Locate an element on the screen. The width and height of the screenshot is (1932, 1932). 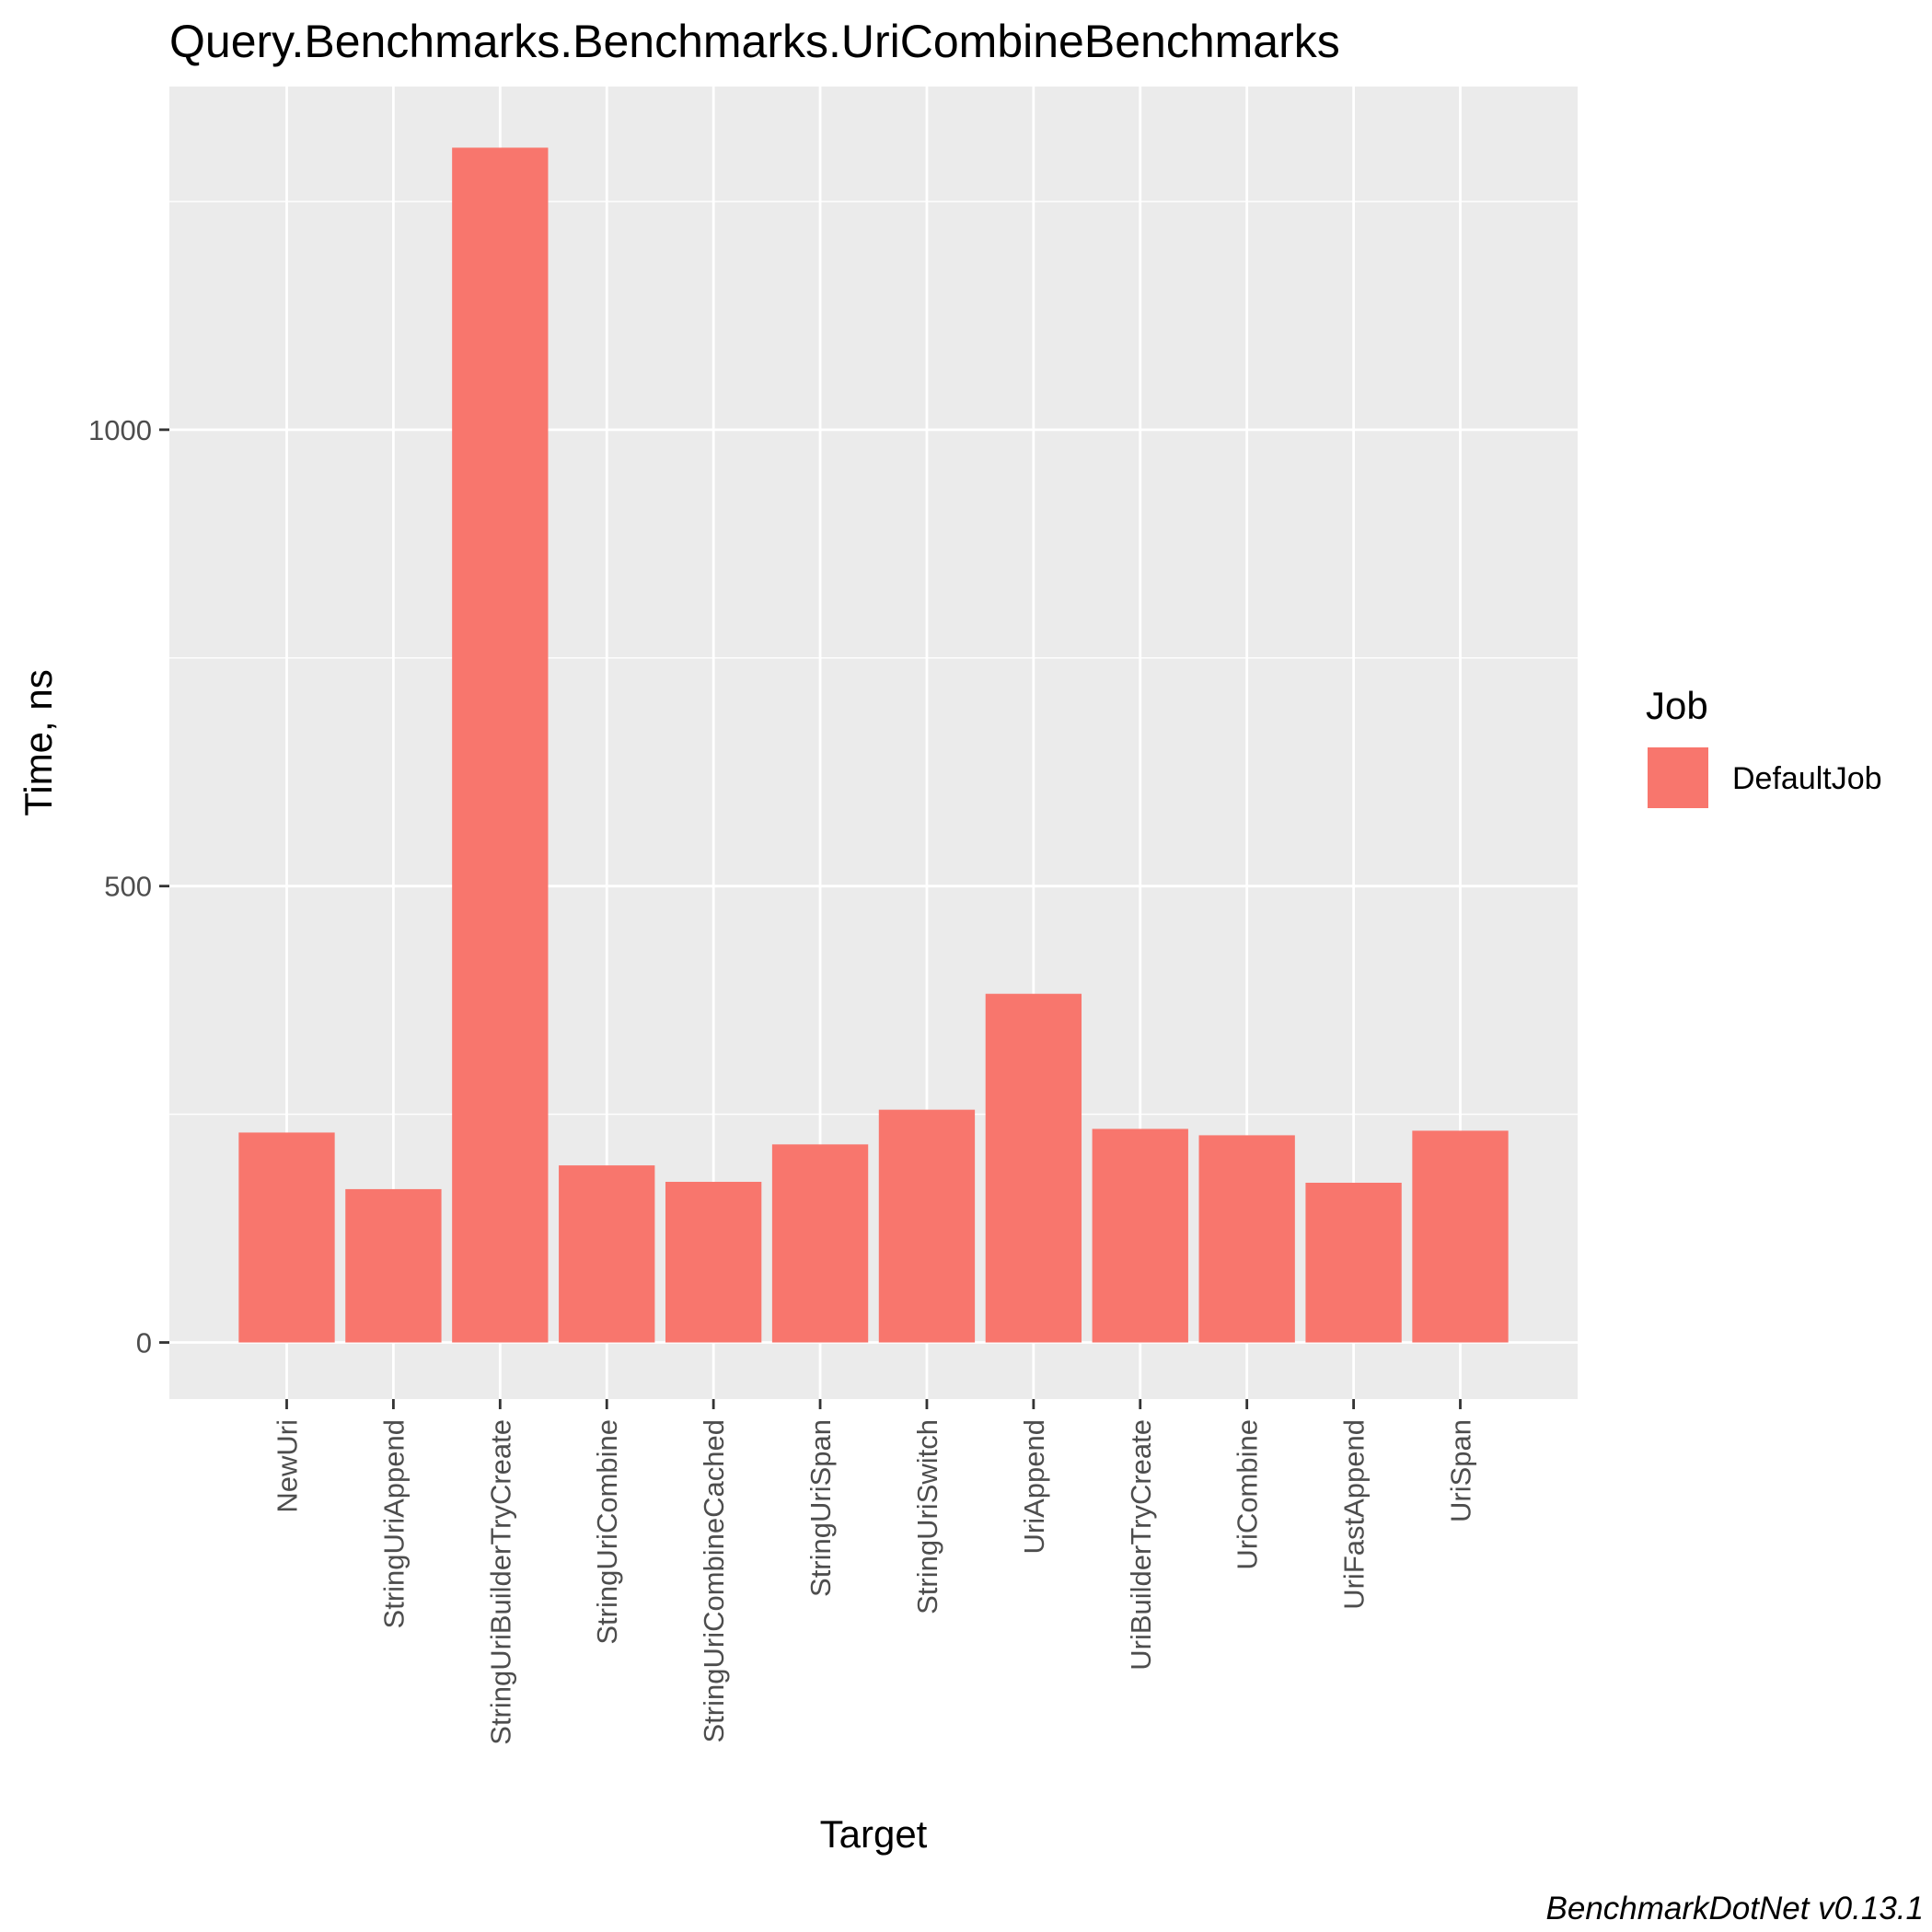
bar-StringUriBuilderTryCreate is located at coordinates (501, 745).